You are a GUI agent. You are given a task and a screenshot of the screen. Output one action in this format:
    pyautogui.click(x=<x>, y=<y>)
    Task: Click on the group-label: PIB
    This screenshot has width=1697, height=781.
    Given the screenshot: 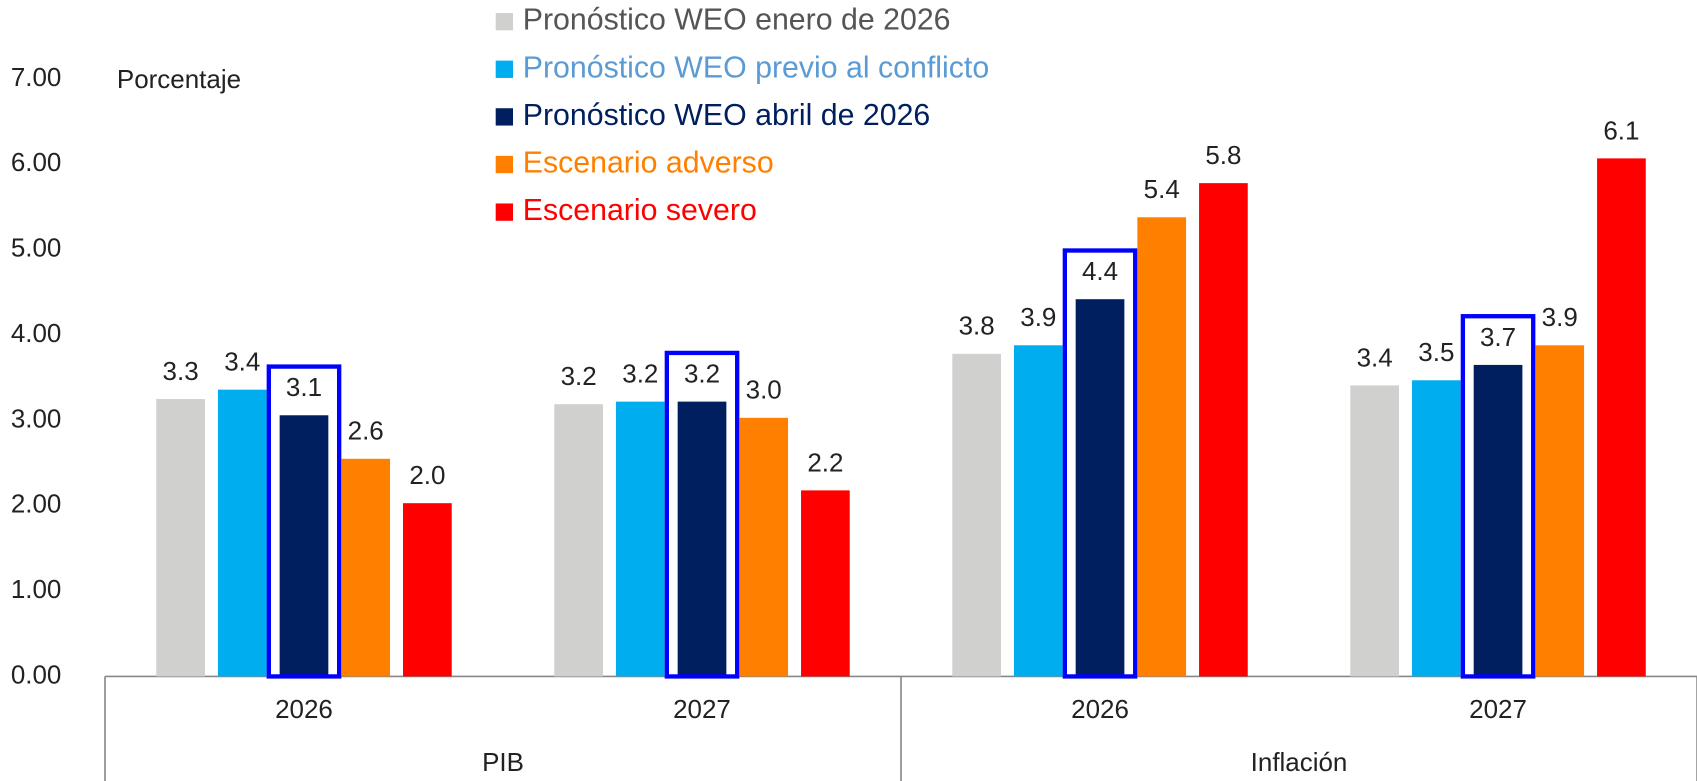 What is the action you would take?
    pyautogui.click(x=503, y=762)
    